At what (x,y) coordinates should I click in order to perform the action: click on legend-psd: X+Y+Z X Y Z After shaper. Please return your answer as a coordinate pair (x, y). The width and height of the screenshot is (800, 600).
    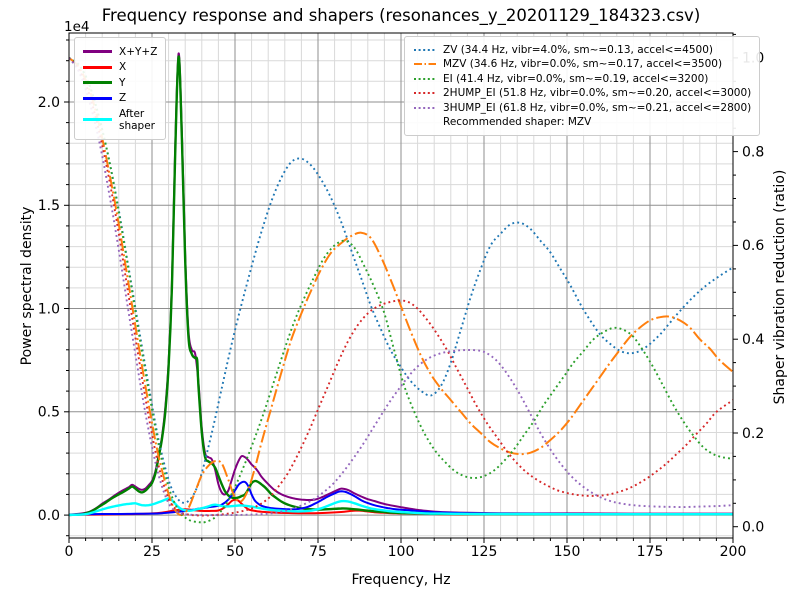
    Looking at the image, I should click on (120, 89).